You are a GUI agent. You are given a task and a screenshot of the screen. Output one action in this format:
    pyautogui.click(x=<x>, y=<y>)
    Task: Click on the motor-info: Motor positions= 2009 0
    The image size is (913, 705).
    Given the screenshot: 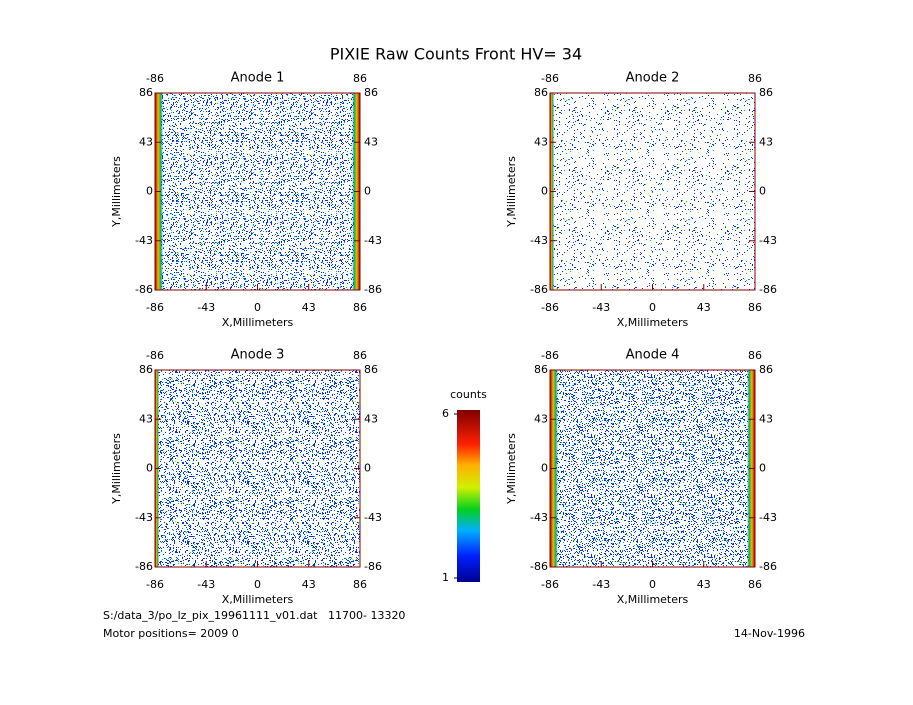 What is the action you would take?
    pyautogui.click(x=171, y=633)
    